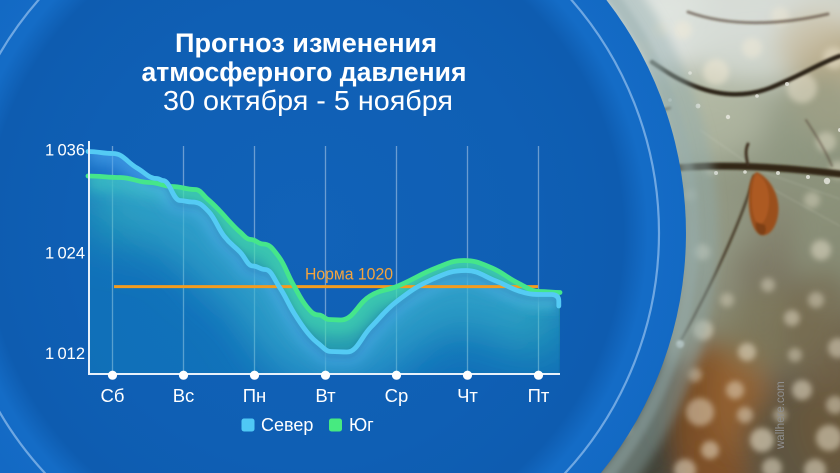 The width and height of the screenshot is (840, 473). Describe the element at coordinates (304, 72) in the screenshot. I see `svg-text: атмосферного давления` at that location.